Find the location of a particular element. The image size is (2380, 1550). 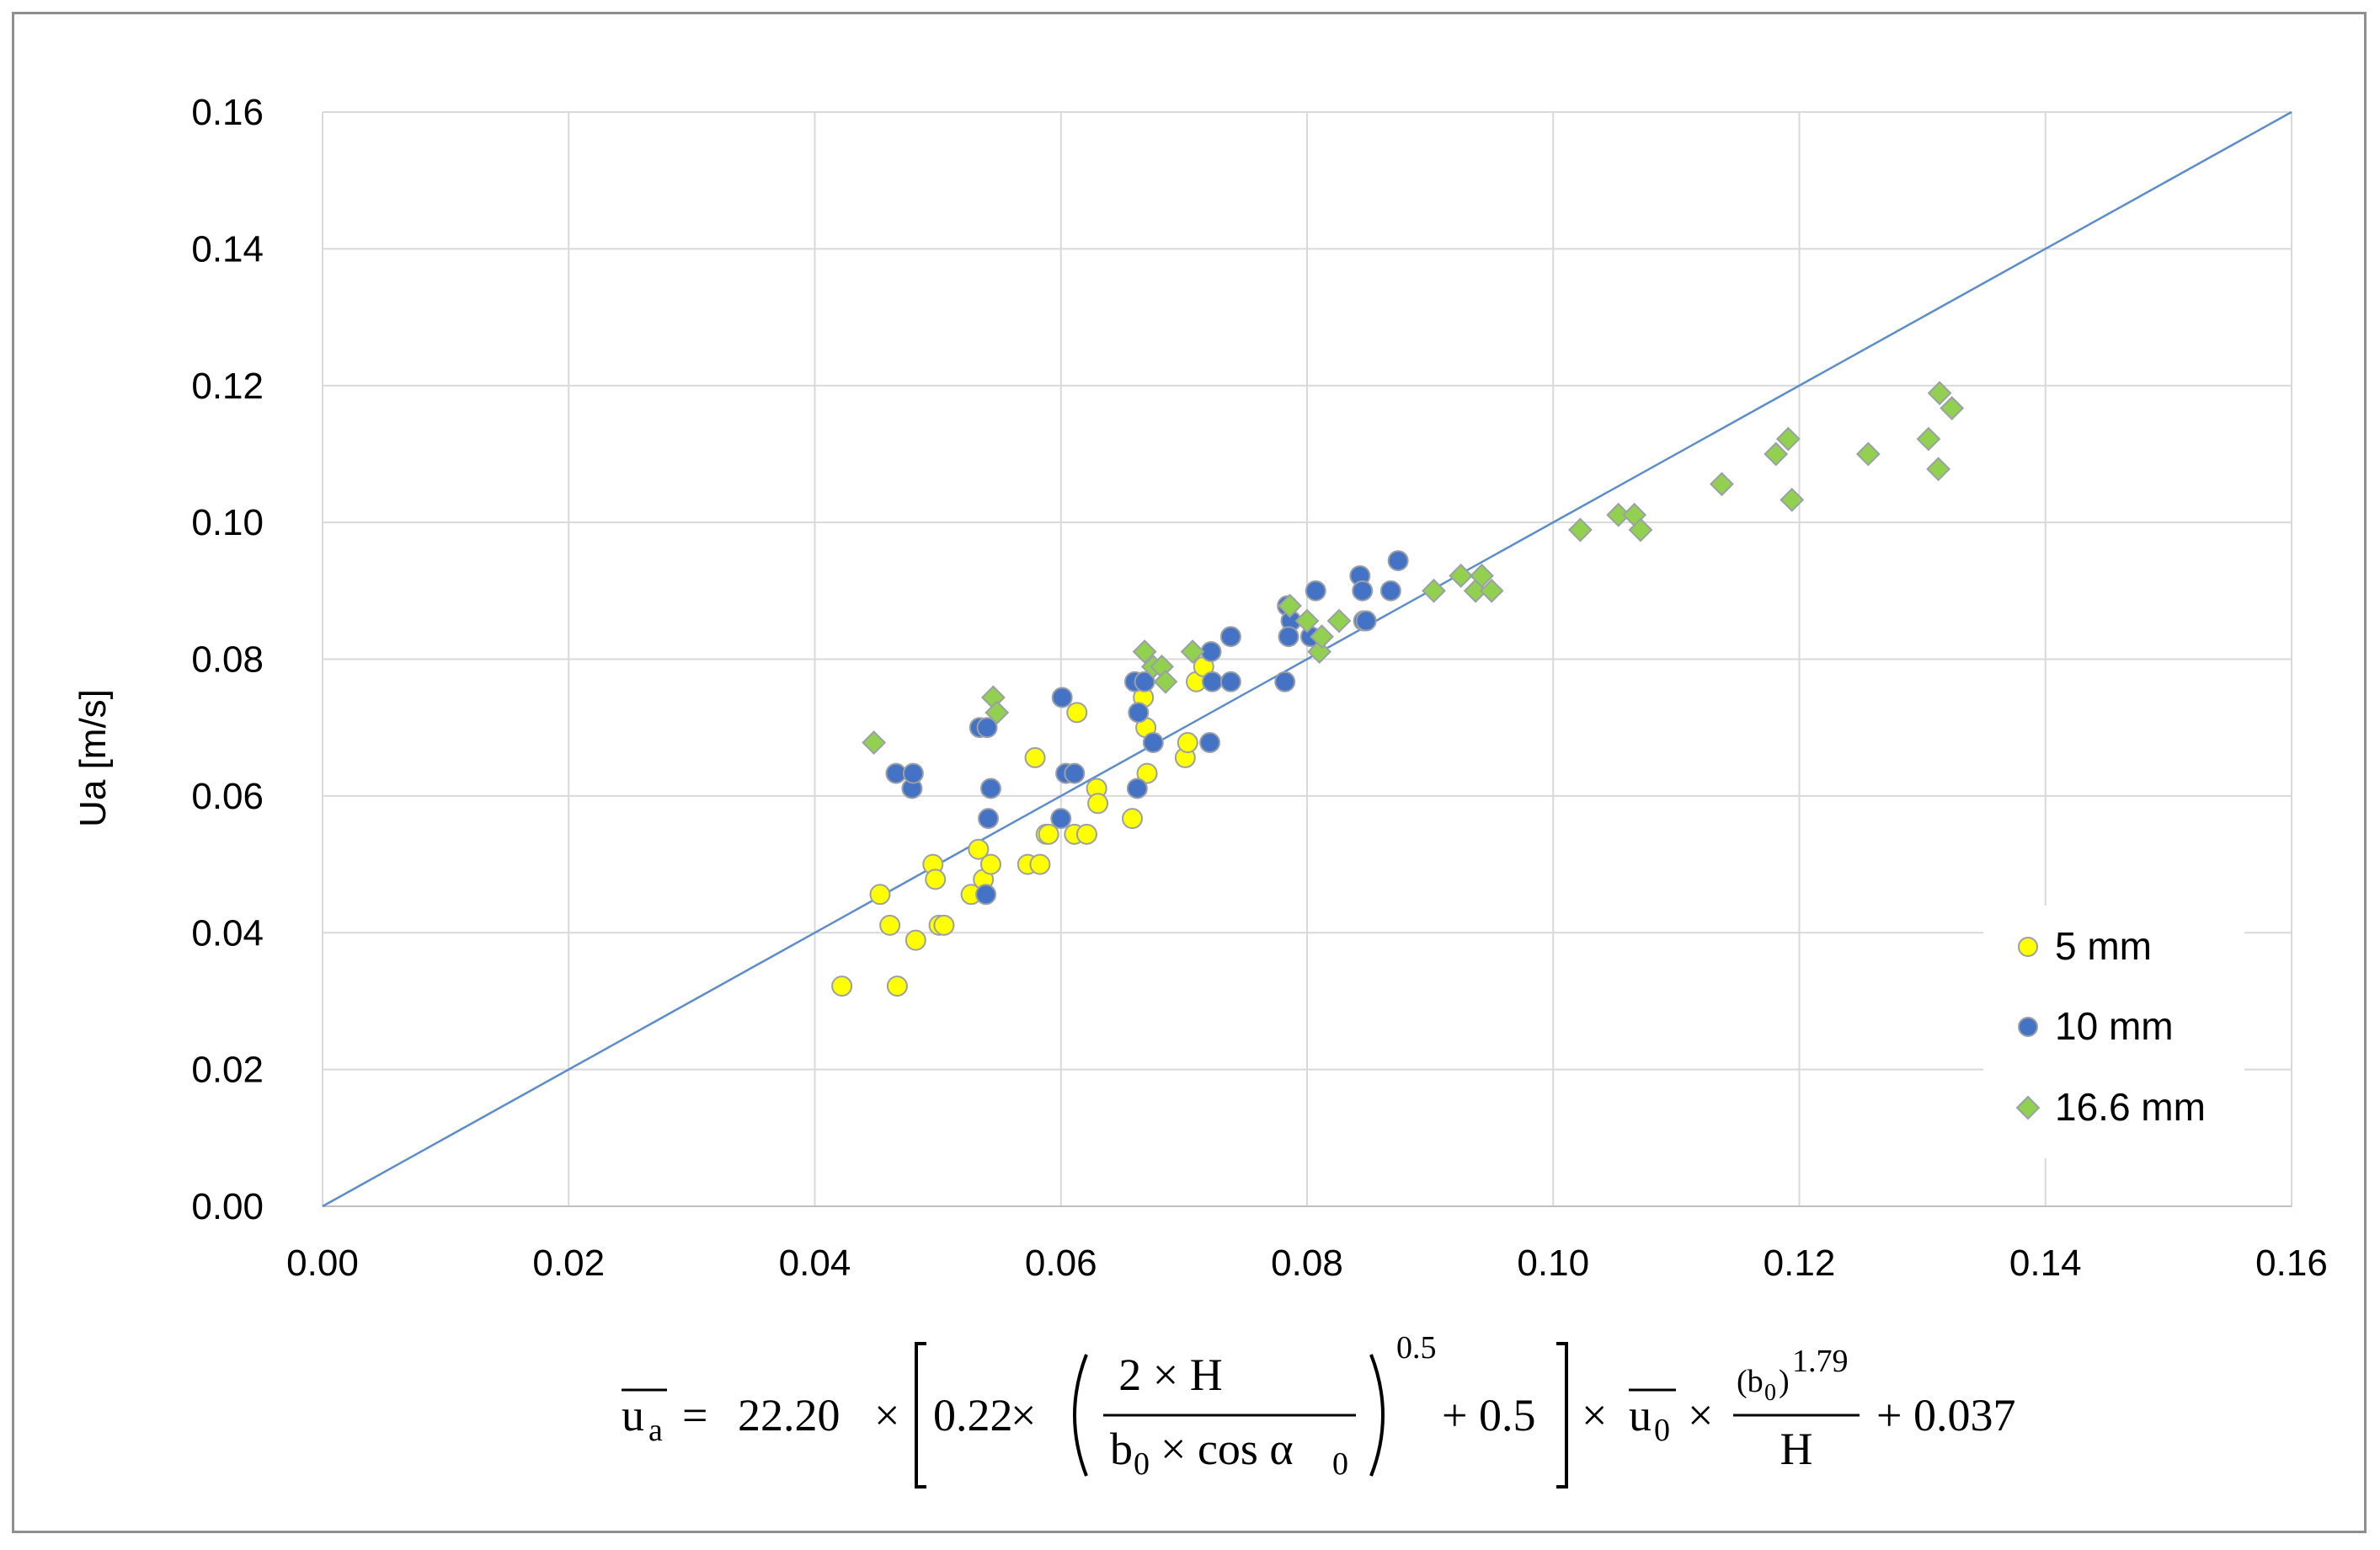

legend-label-5mm: 5 mm is located at coordinates (2103, 946).